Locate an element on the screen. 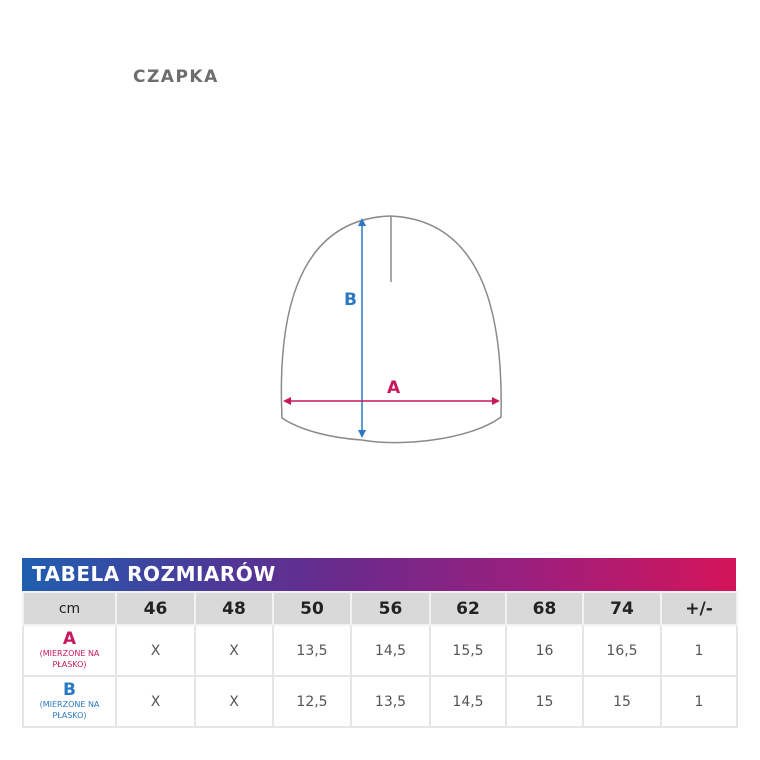 This screenshot has width=760, height=760. row-label: A is located at coordinates (69, 639).